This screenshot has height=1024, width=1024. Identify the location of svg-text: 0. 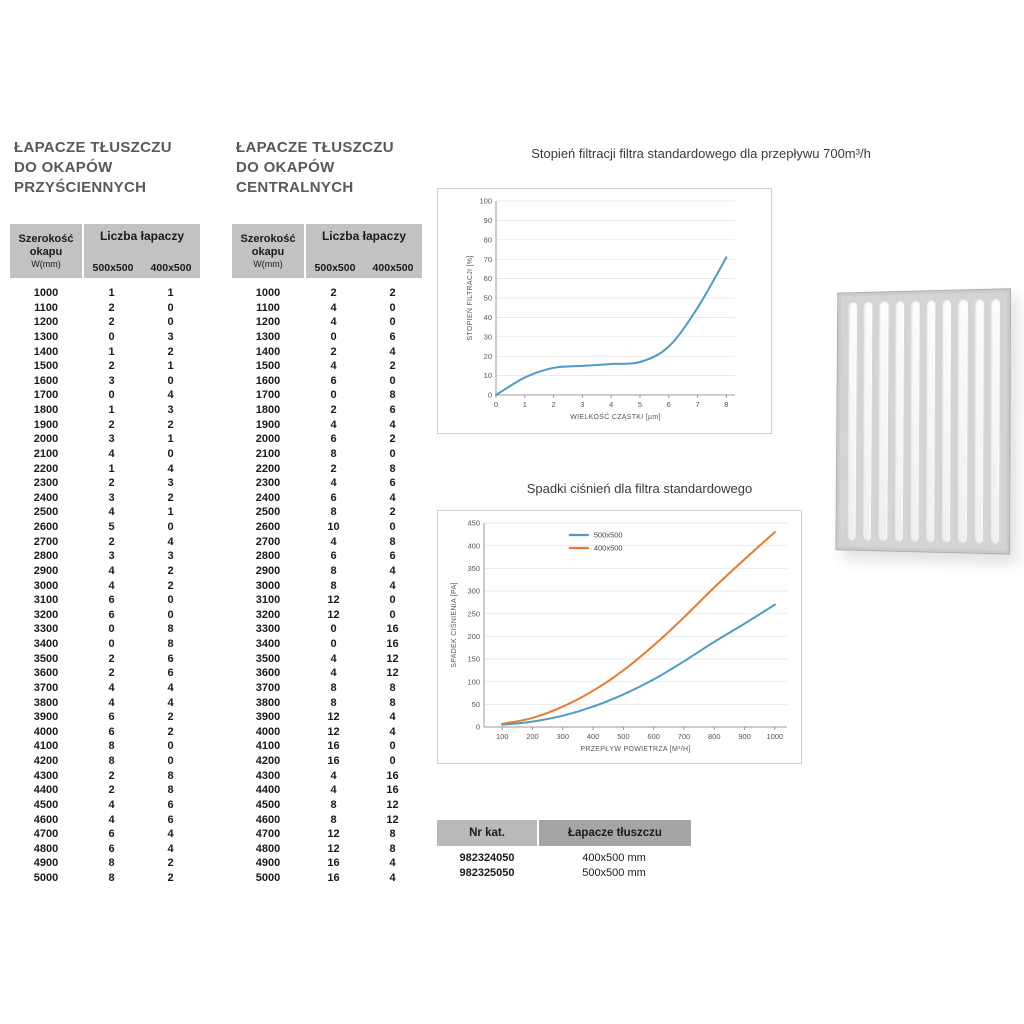
(490, 395).